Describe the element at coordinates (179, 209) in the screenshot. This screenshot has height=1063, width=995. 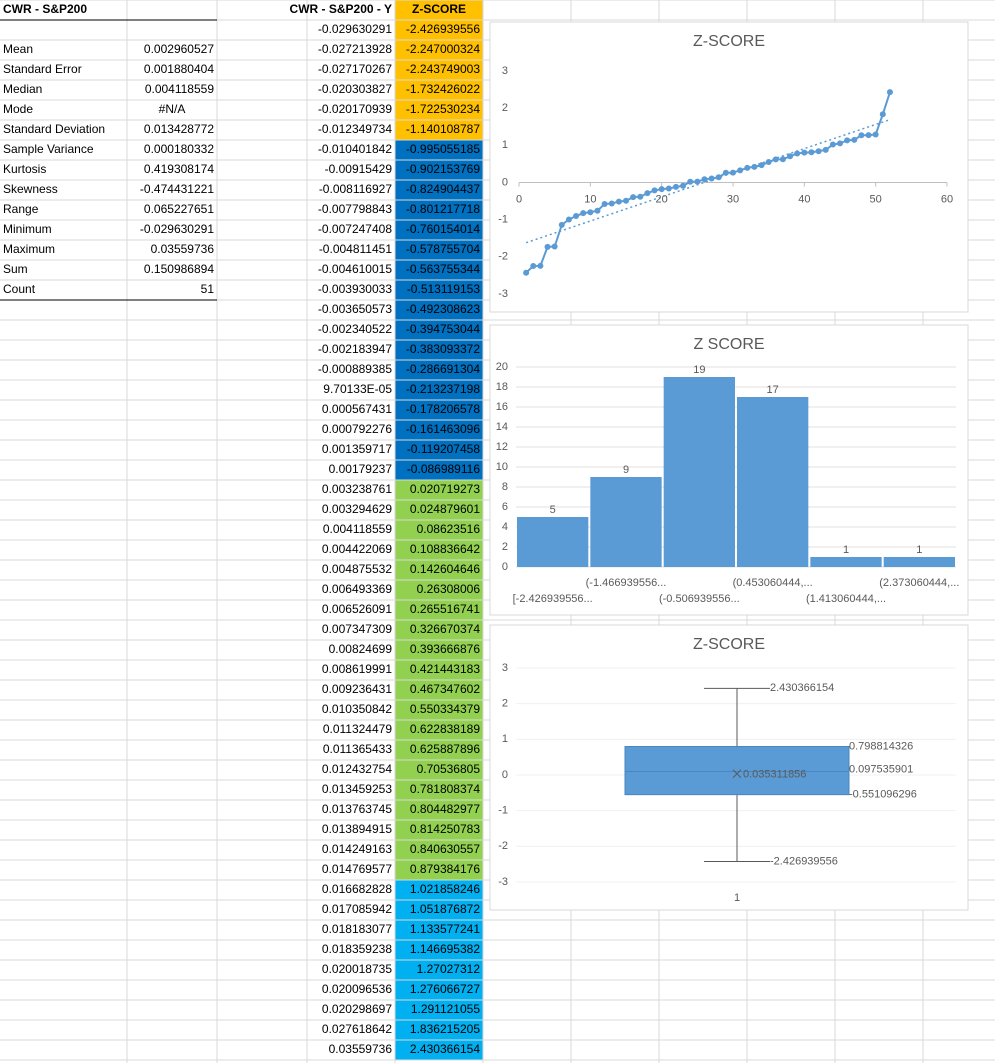
I see `stat-value: 0.065227651` at that location.